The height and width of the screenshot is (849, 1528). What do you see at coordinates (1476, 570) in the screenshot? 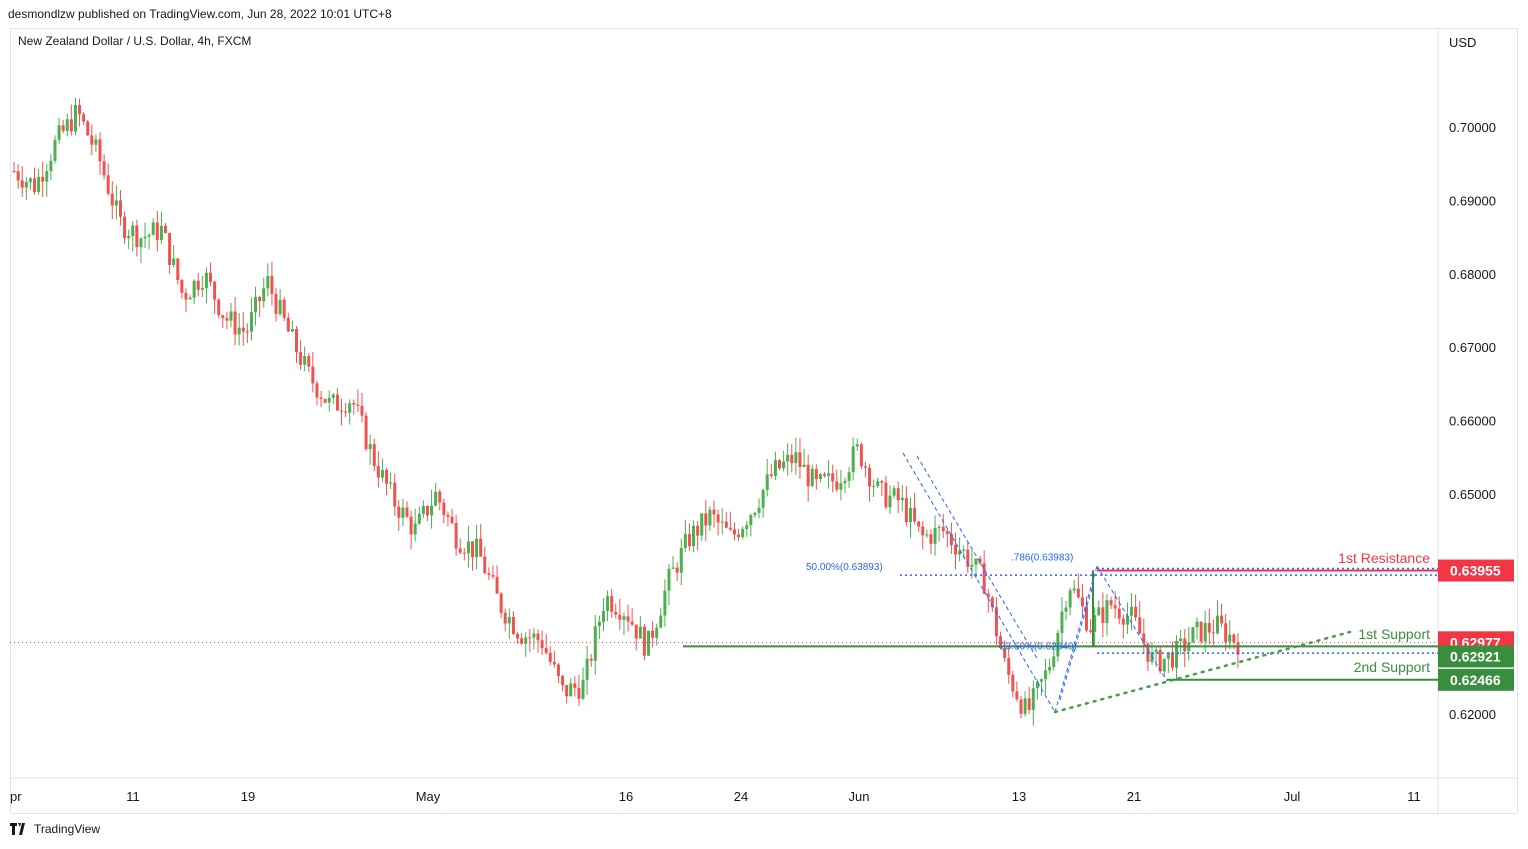
I see `resistance-price-badge` at bounding box center [1476, 570].